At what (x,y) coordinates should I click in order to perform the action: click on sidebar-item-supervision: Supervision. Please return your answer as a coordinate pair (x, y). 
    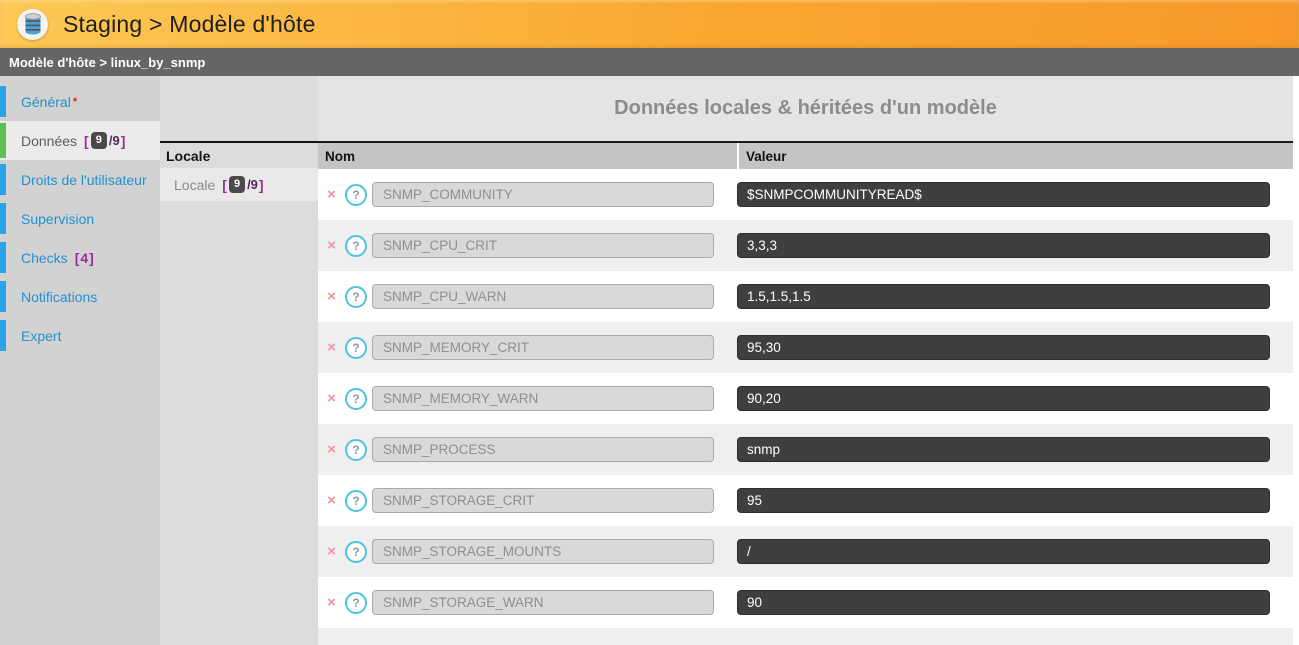
    Looking at the image, I should click on (80, 218).